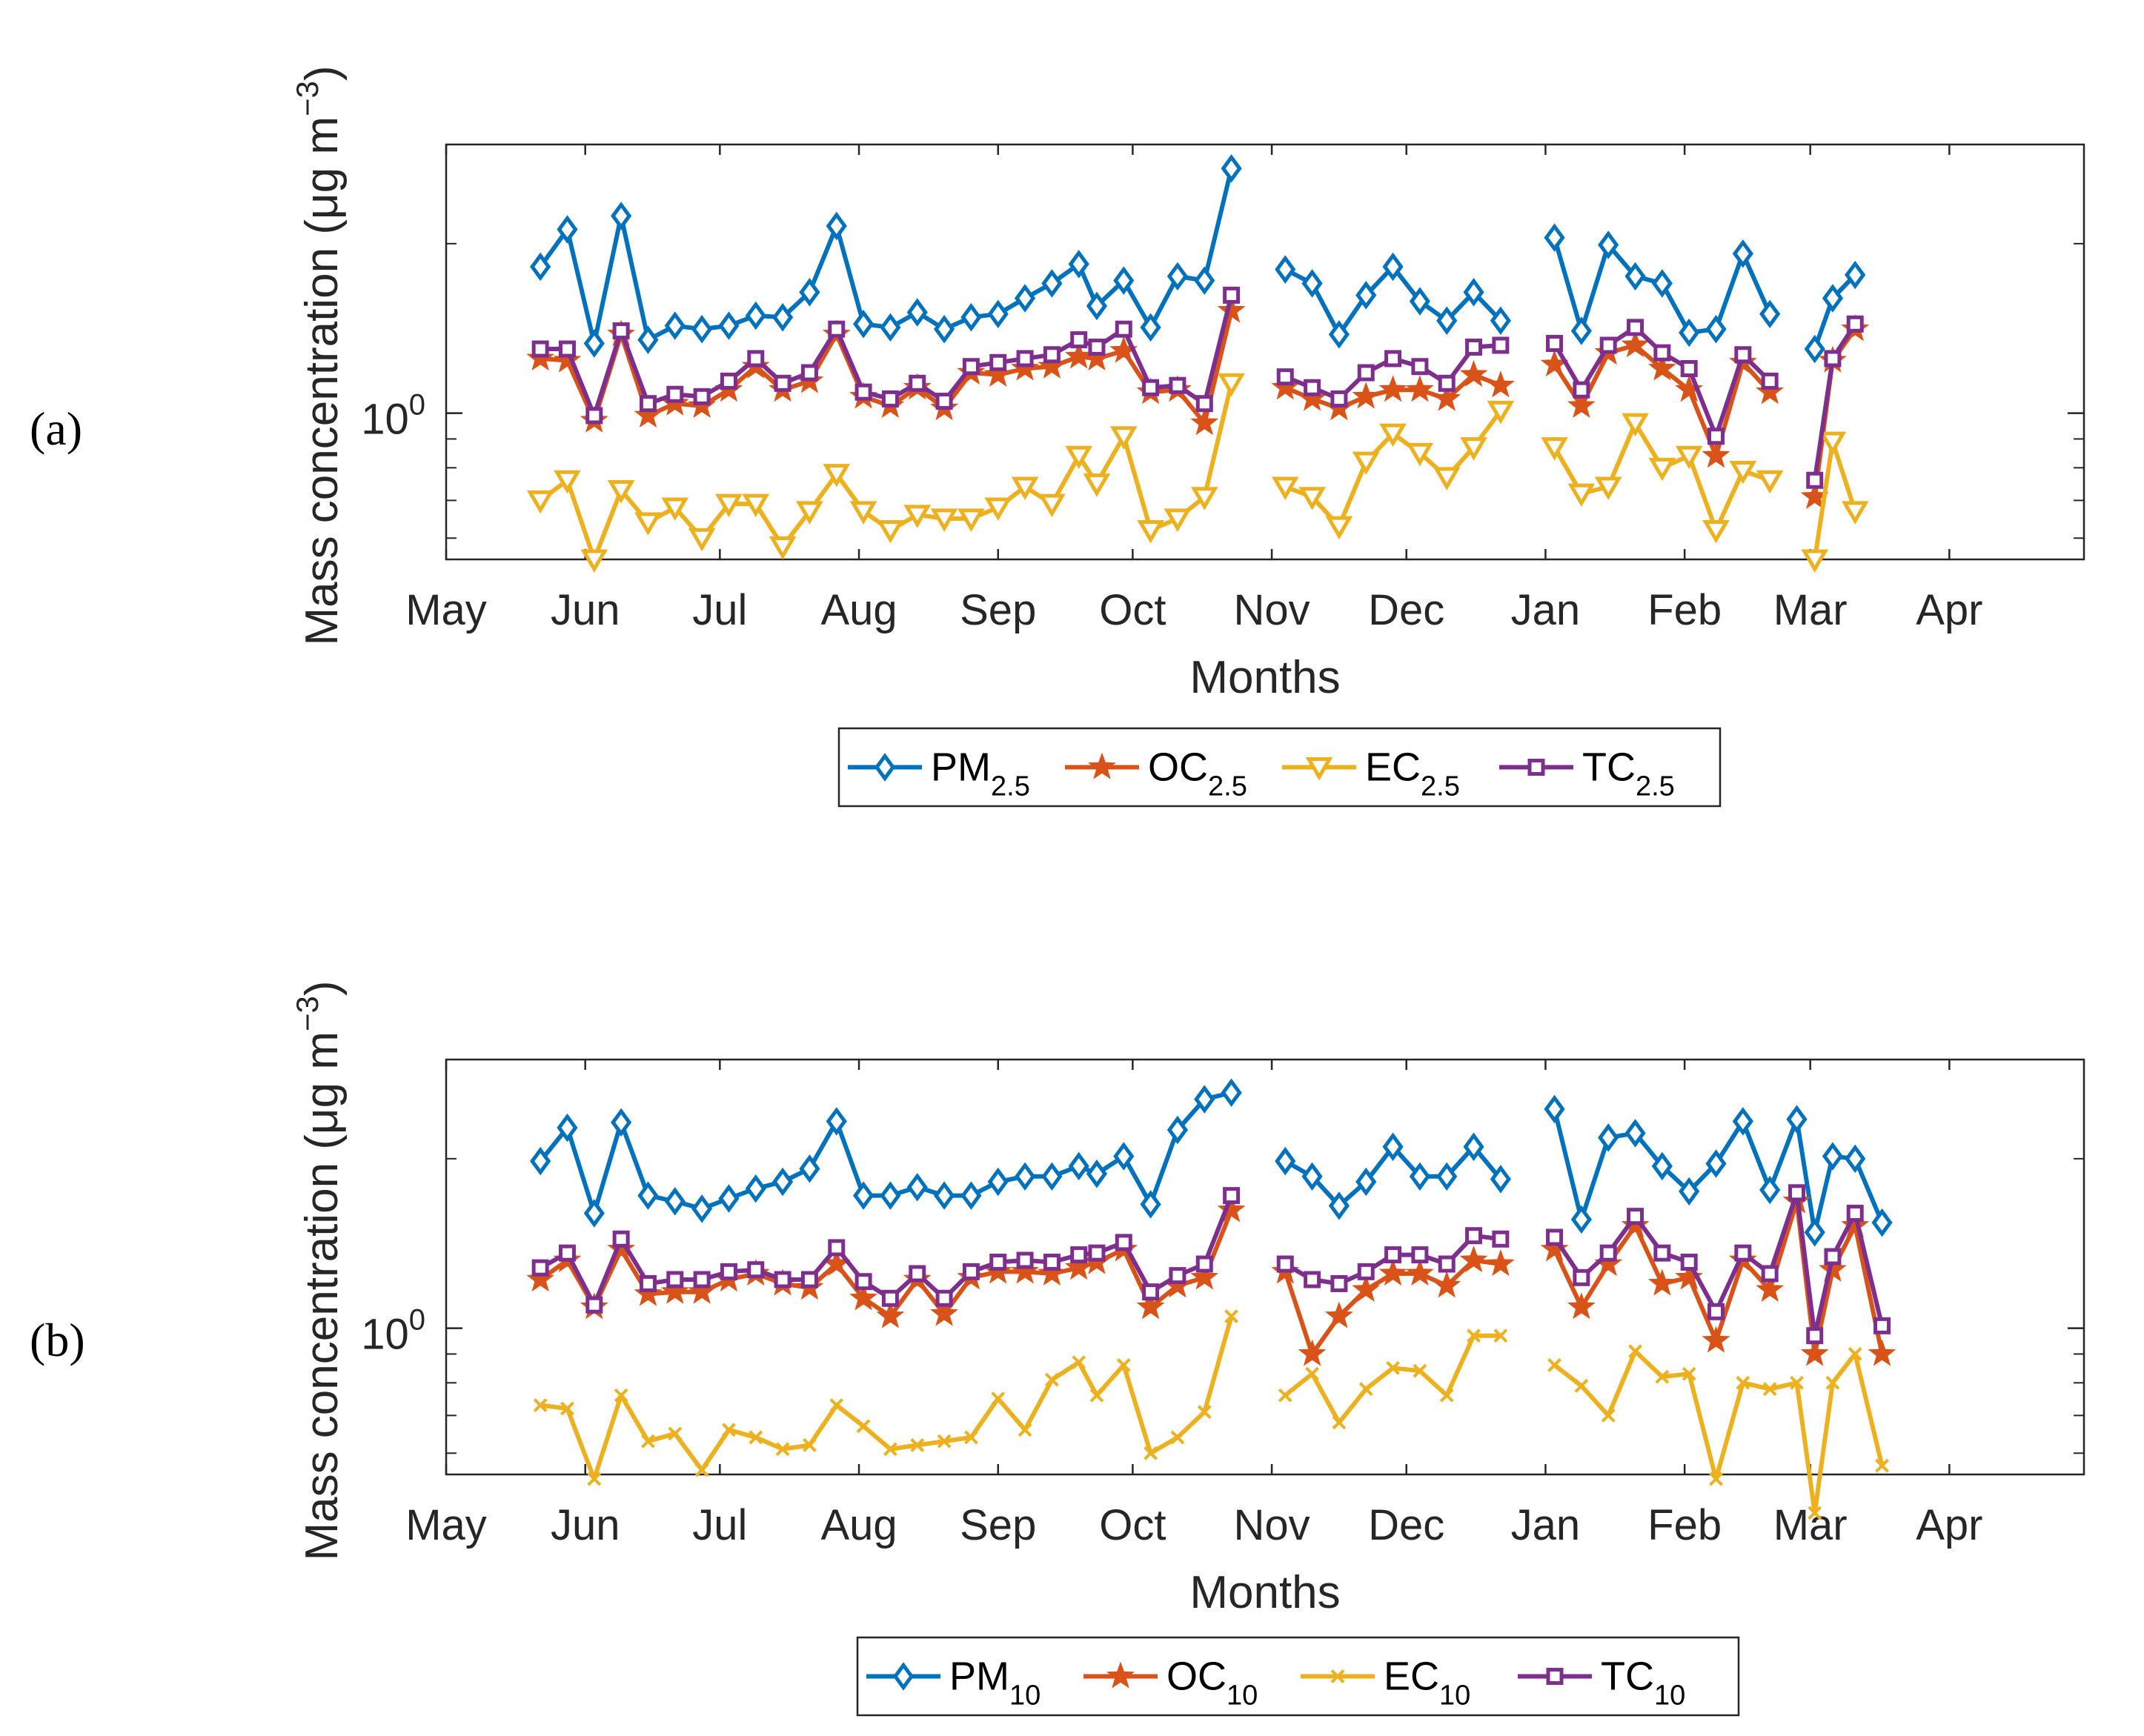  I want to click on x-tick-label: Nov, so click(1272, 610).